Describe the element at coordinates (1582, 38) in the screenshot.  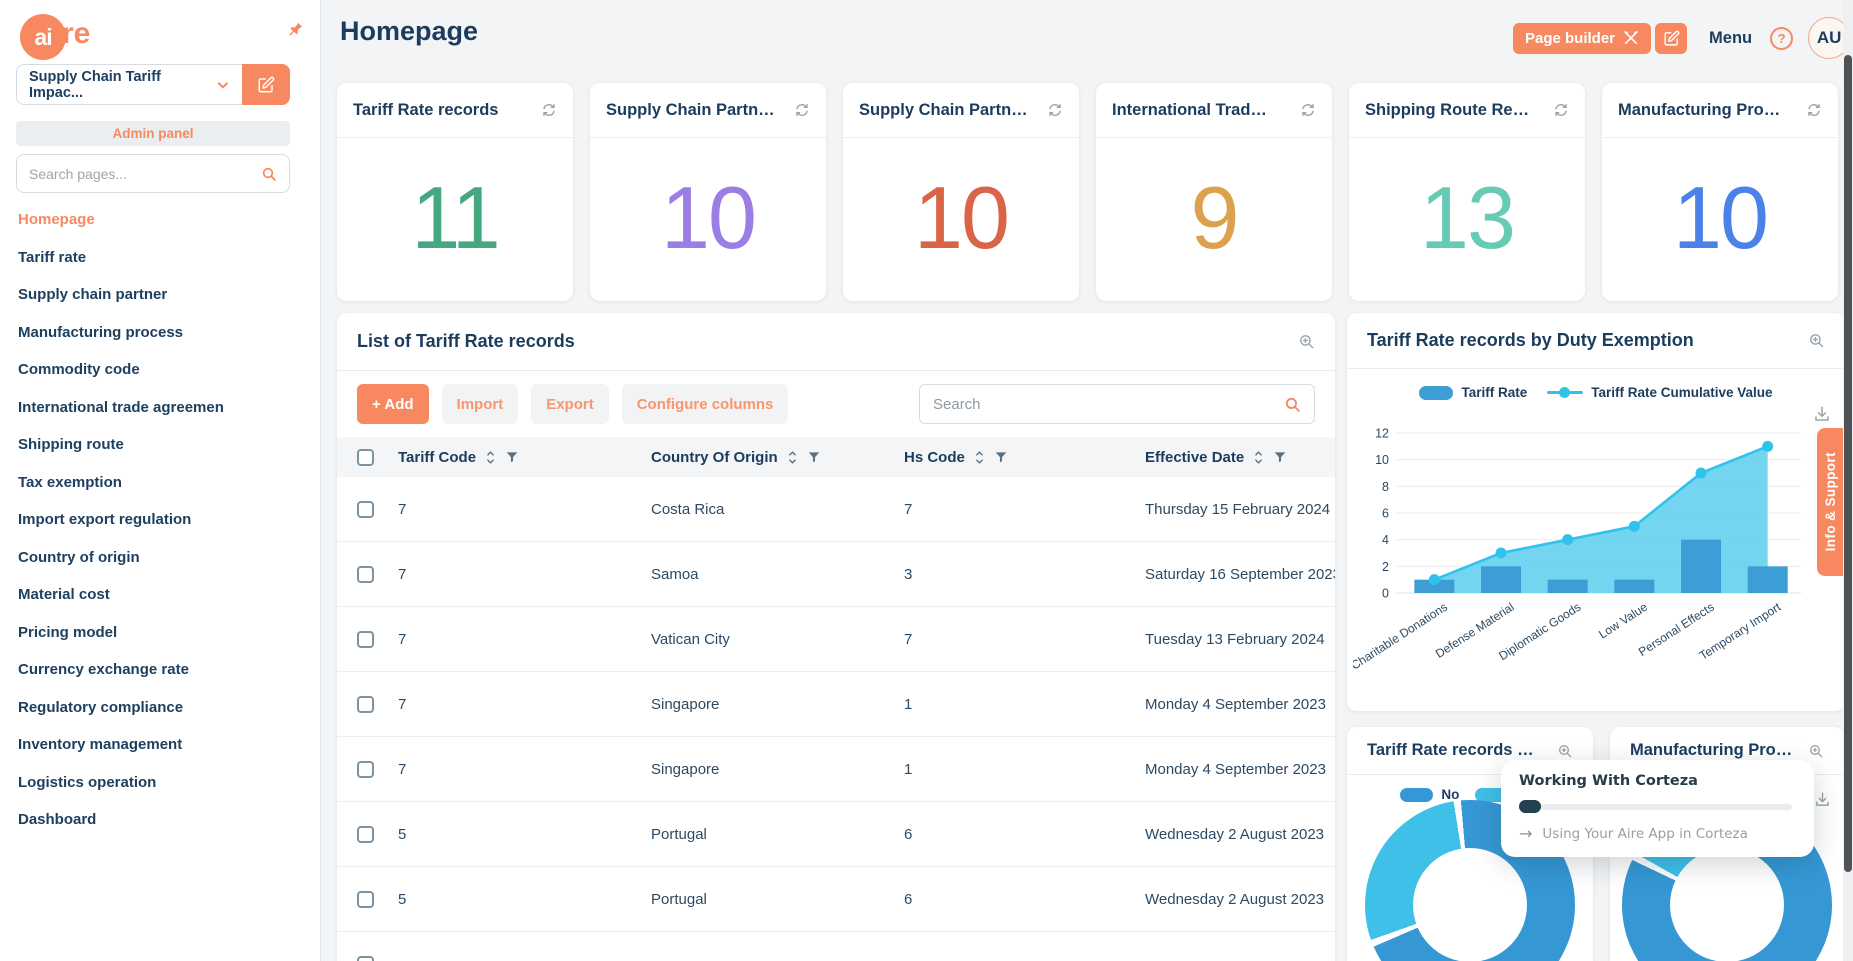
I see `page-builder-button: Page builder` at that location.